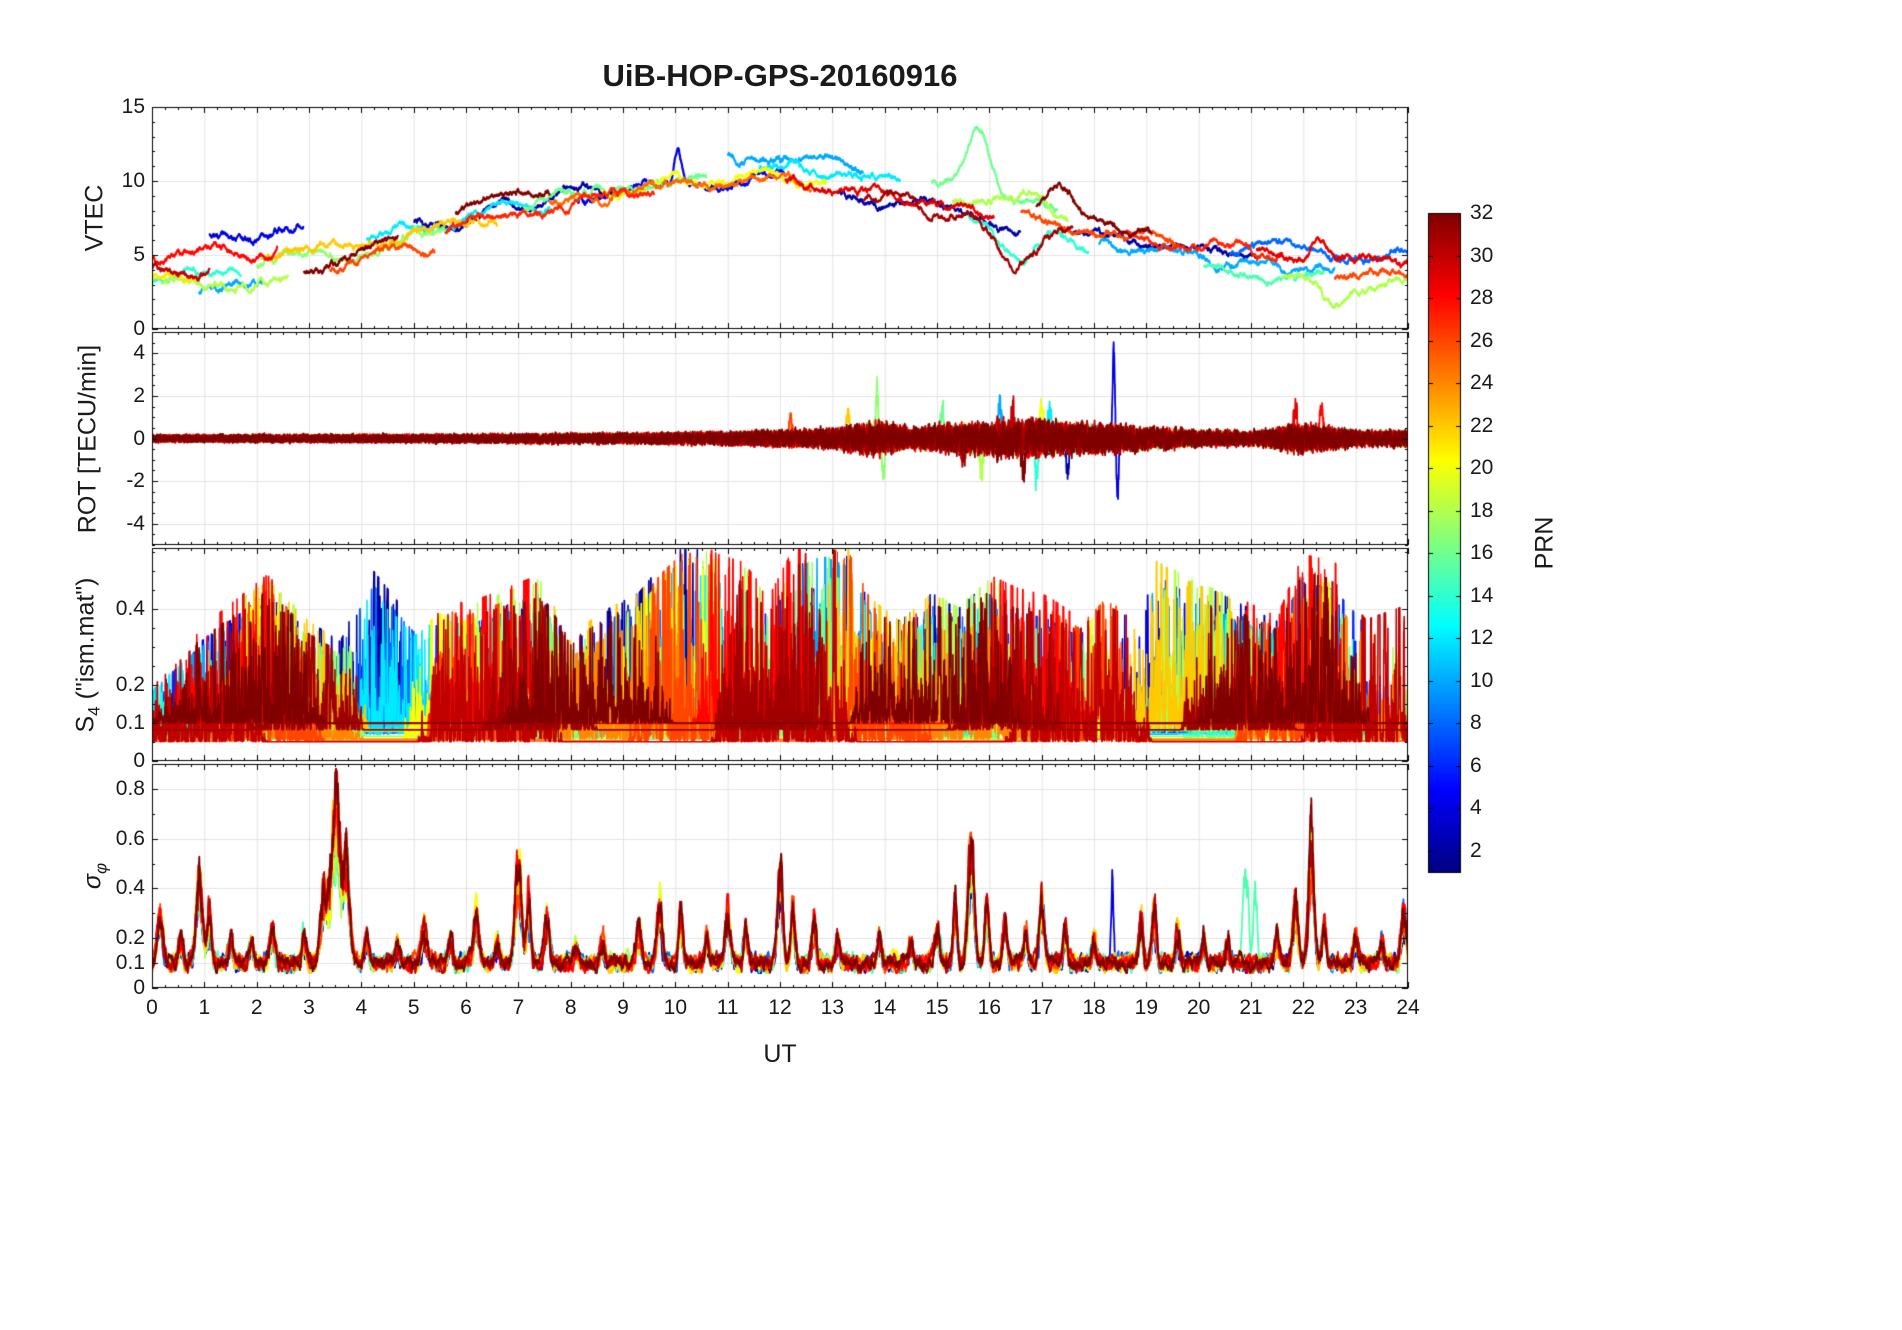 This screenshot has height=1330, width=1902. Describe the element at coordinates (1482, 595) in the screenshot. I see `colorbar-tick-label: 14` at that location.